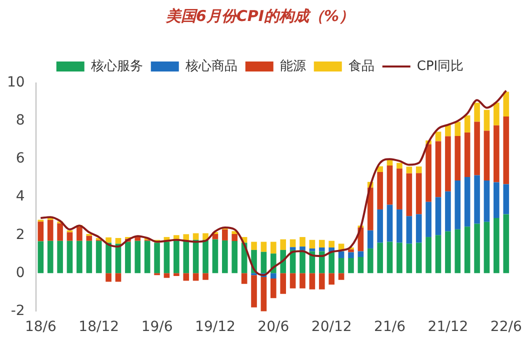 This screenshot has height=348, width=530. I want to click on legend-label: 核心商品, so click(211, 66).